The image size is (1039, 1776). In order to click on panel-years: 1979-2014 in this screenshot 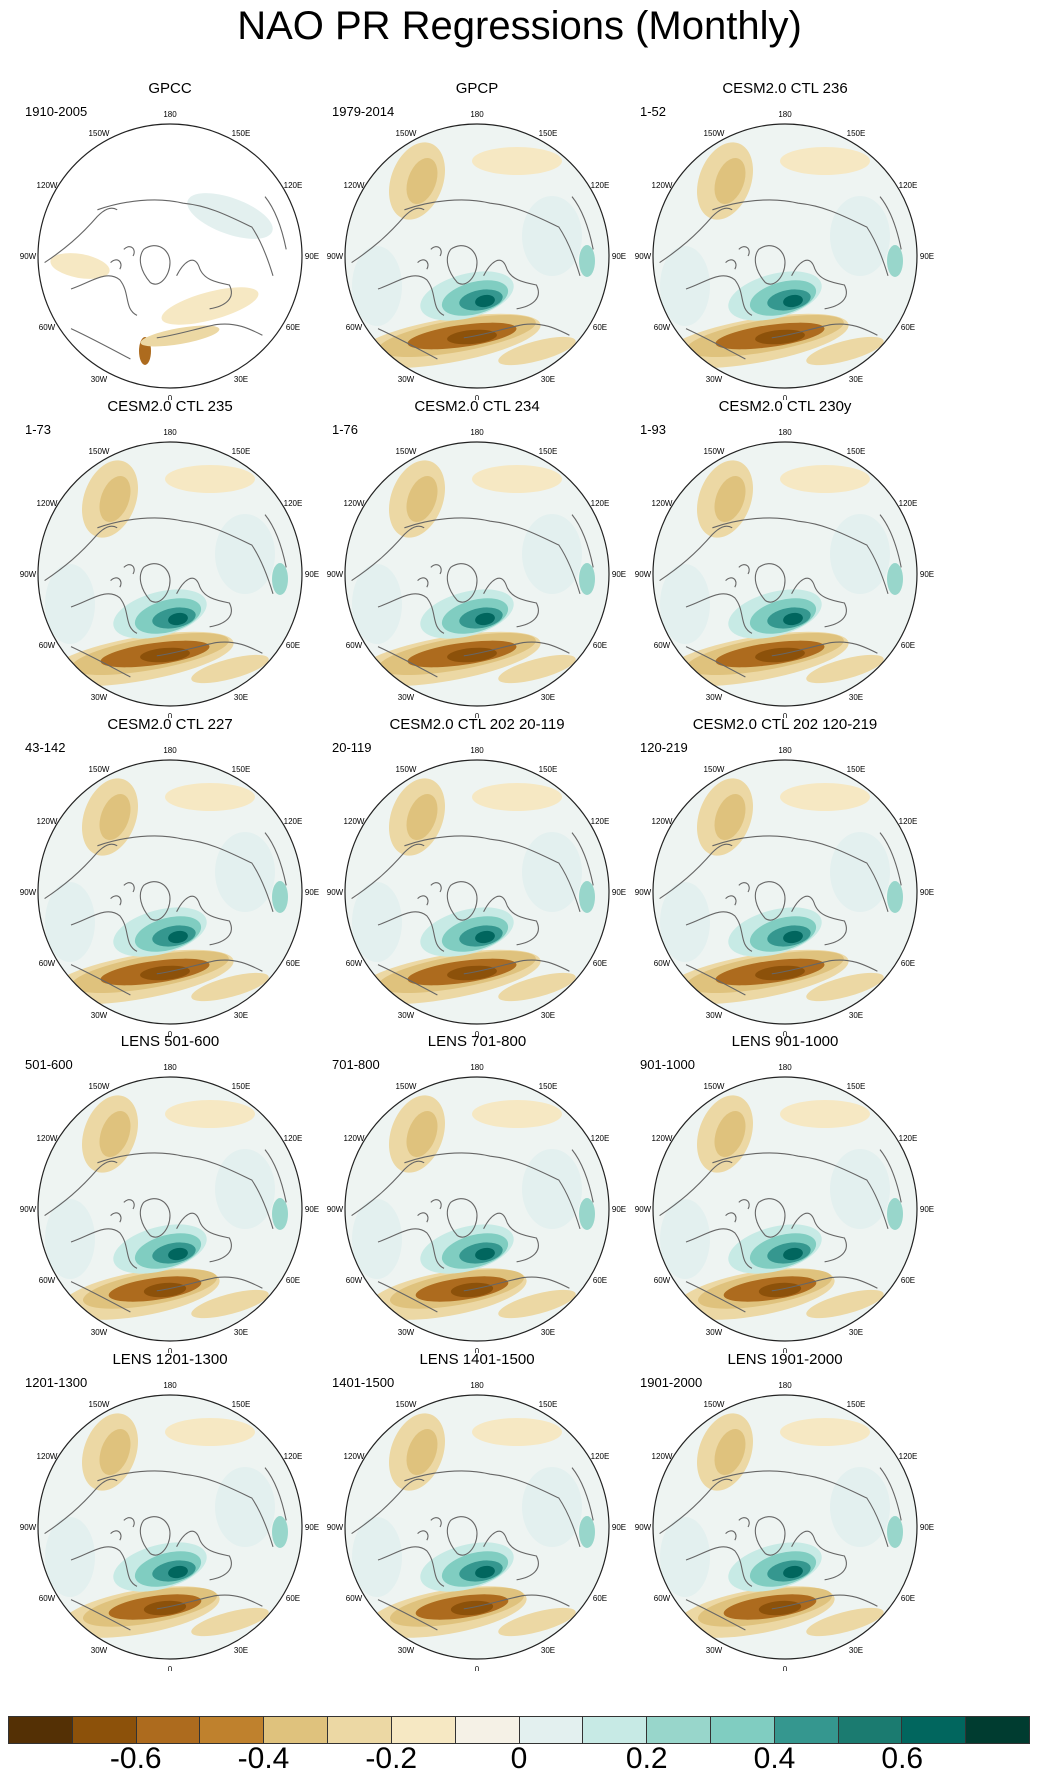, I will do `click(363, 111)`.